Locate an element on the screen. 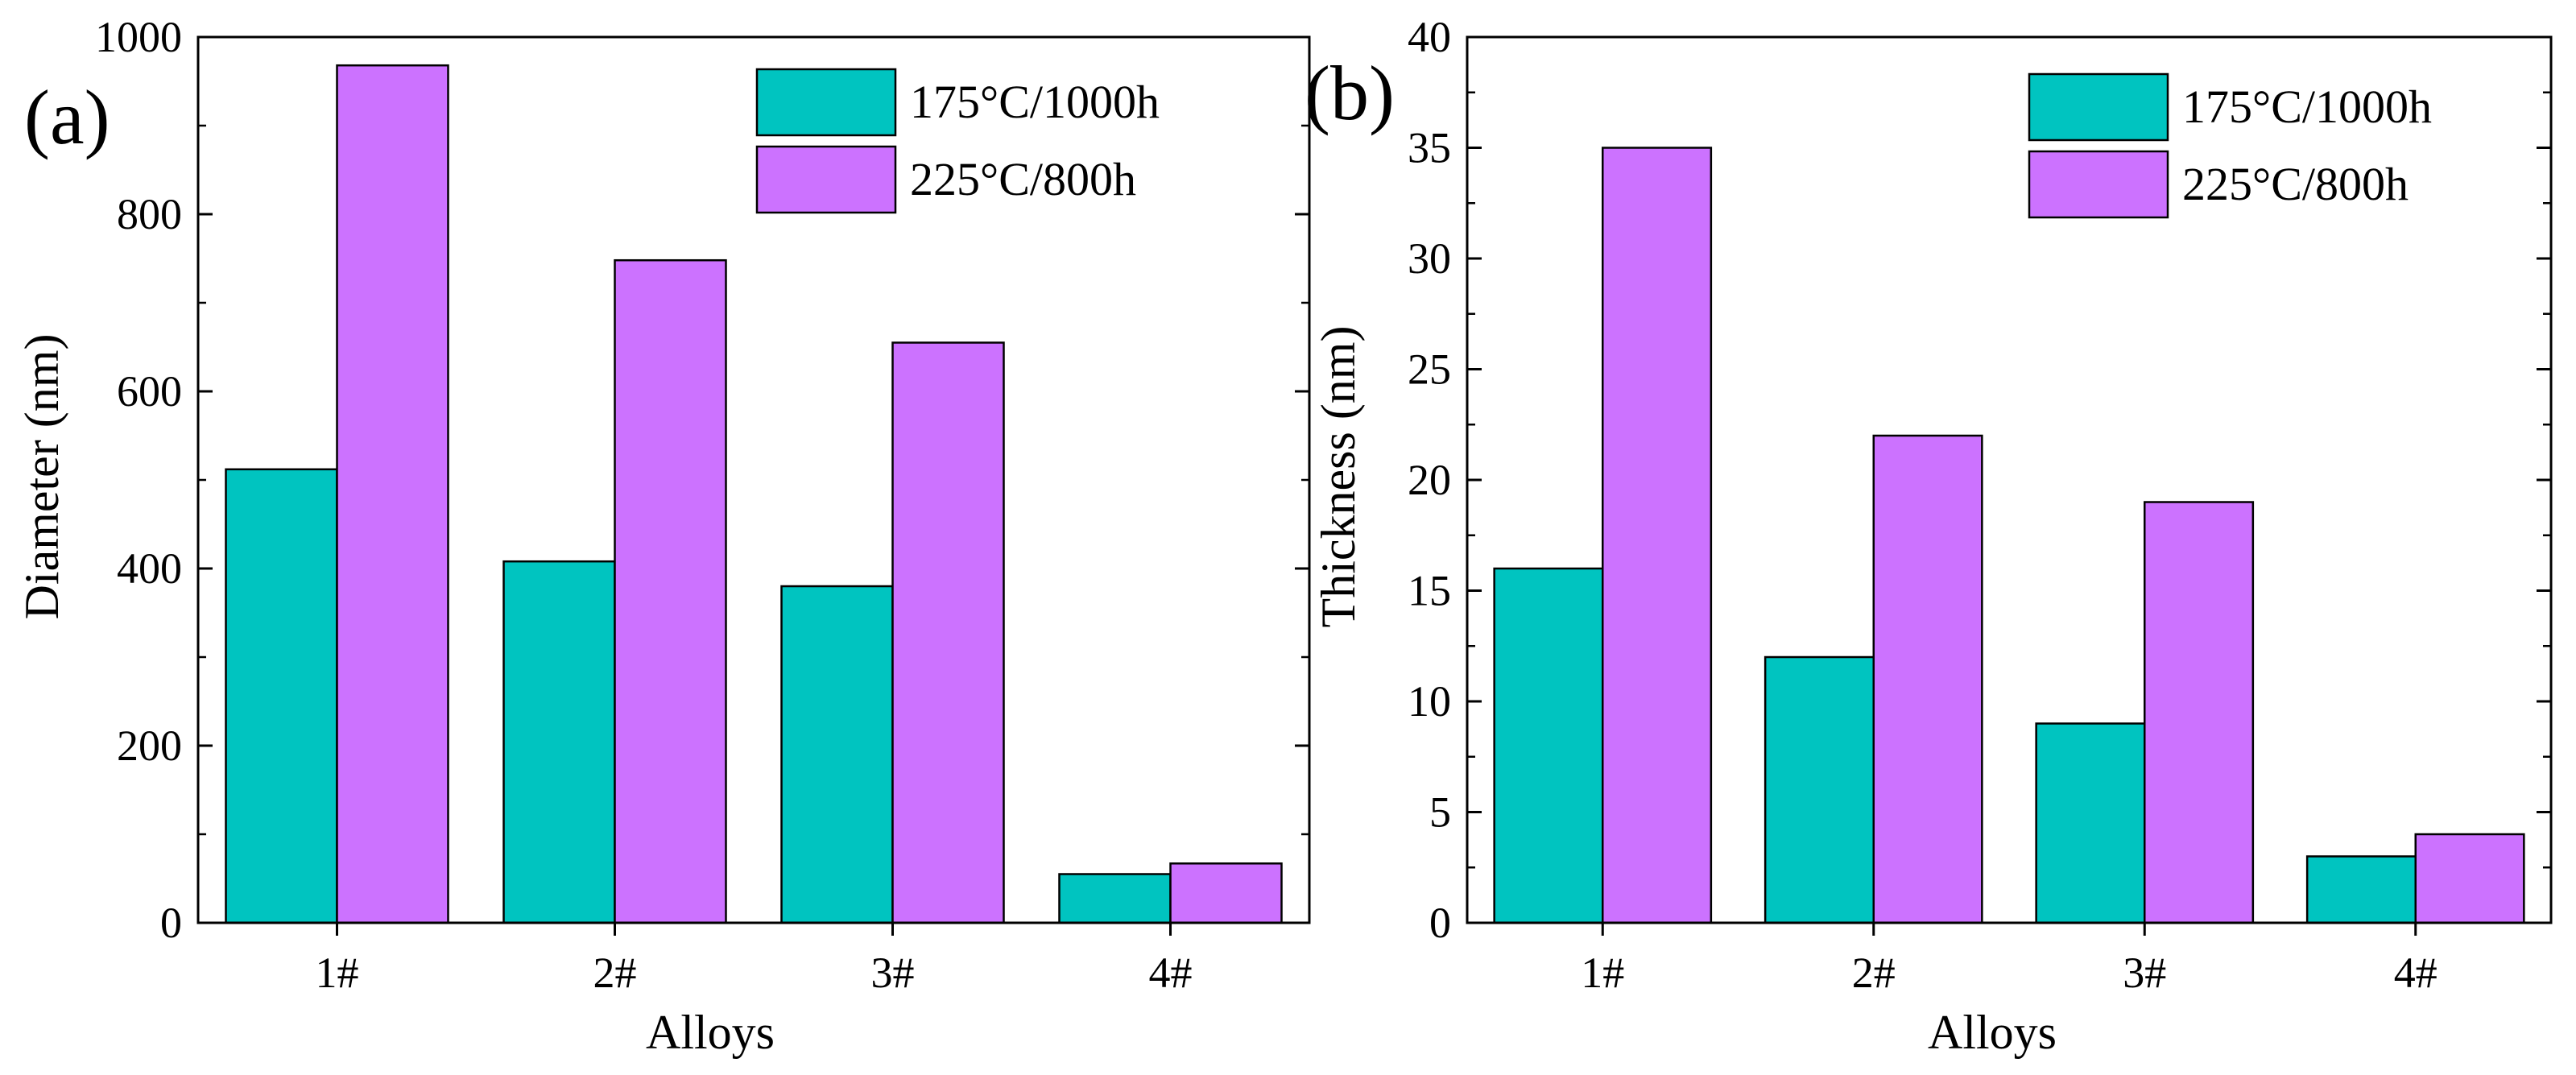  y-tick-label-b: 0 is located at coordinates (1440, 923).